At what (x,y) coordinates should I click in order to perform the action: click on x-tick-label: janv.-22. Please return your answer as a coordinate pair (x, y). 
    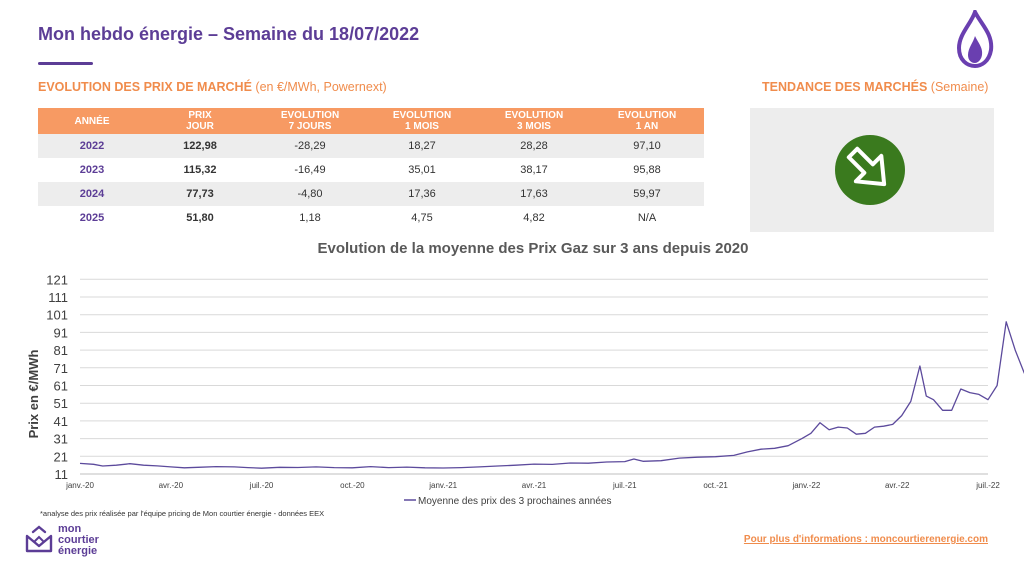
    Looking at the image, I should click on (805, 485).